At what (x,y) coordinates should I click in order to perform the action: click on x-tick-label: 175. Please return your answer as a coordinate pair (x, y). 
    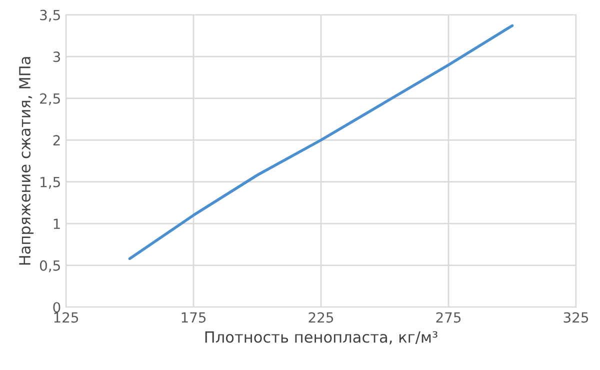
    Looking at the image, I should click on (194, 317).